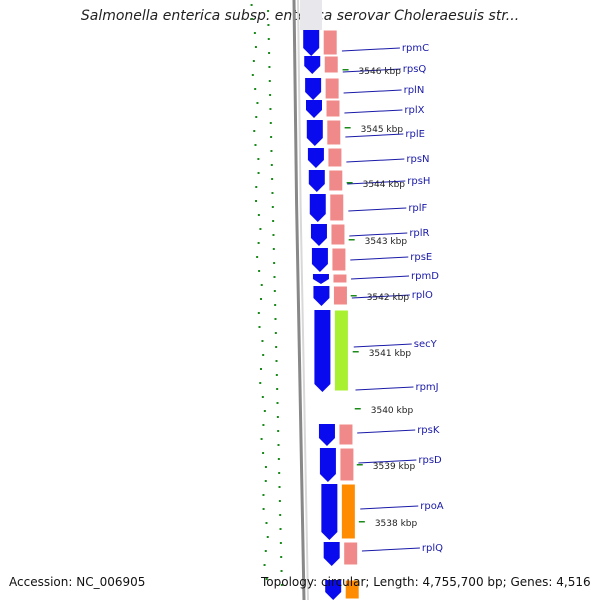 The image size is (600, 600). Describe the element at coordinates (432, 506) in the screenshot. I see `gene-label-rpoA: rpoA` at that location.